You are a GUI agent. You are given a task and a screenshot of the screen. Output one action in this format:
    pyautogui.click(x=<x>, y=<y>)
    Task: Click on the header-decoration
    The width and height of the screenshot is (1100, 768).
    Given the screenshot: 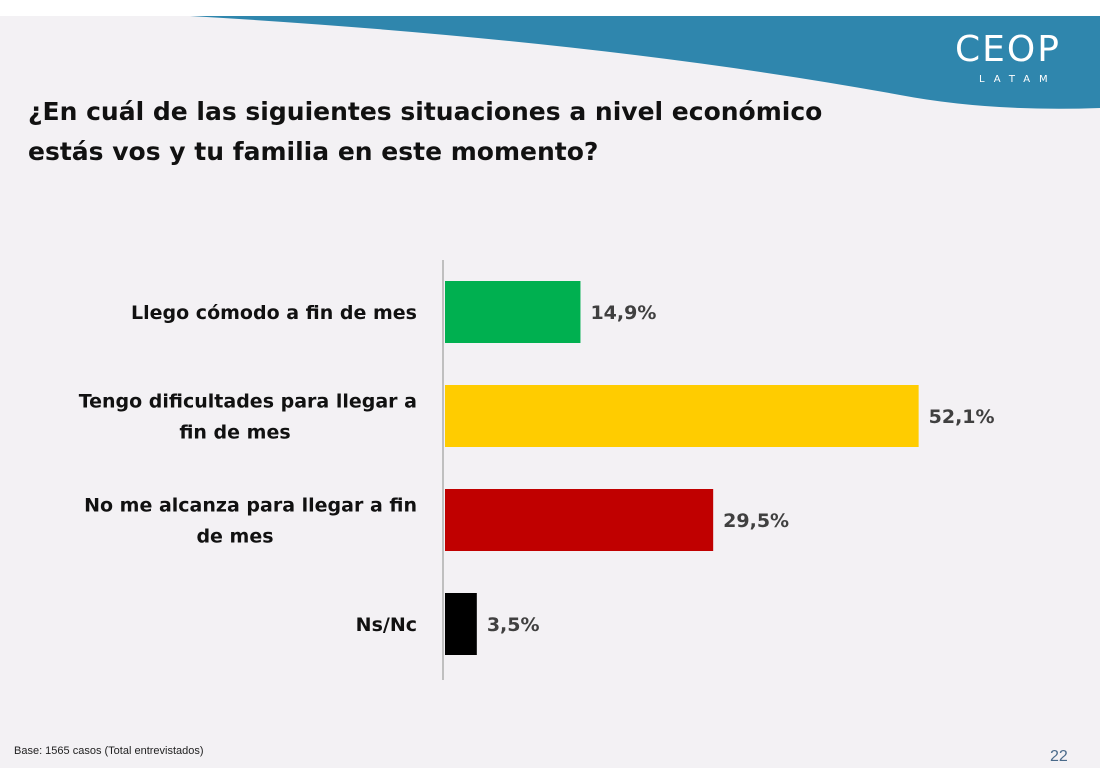 What is the action you would take?
    pyautogui.click(x=550, y=54)
    